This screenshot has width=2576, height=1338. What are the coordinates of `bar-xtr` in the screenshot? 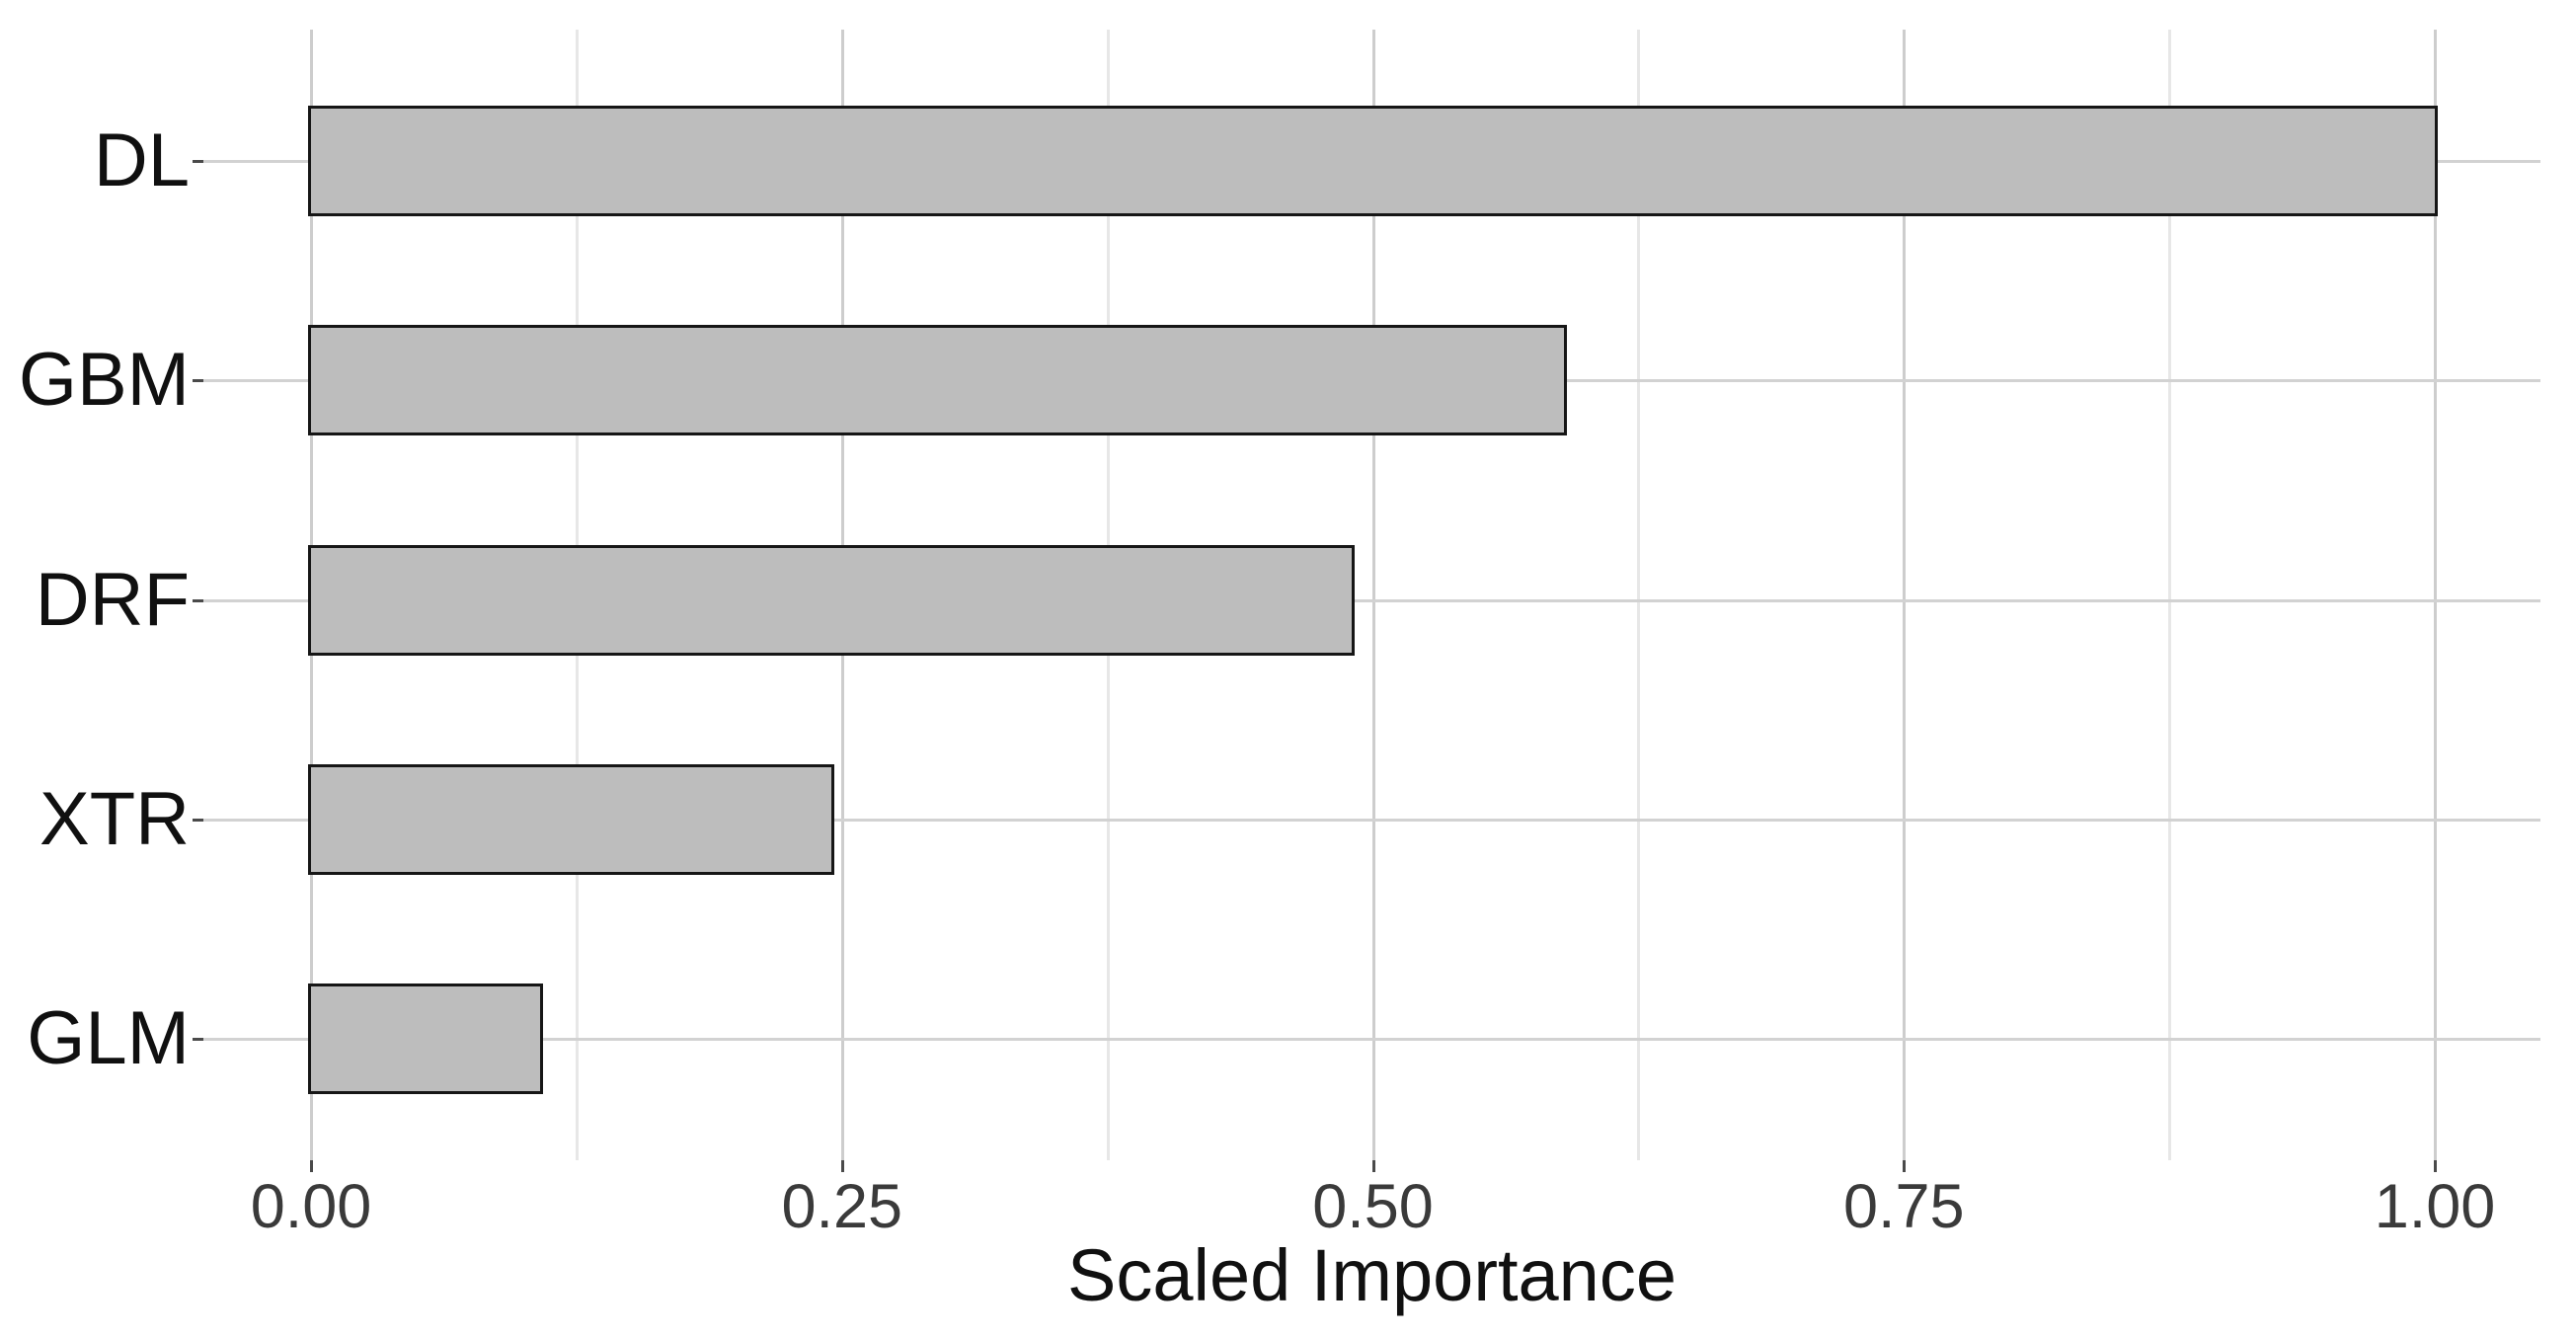 It's located at (571, 819).